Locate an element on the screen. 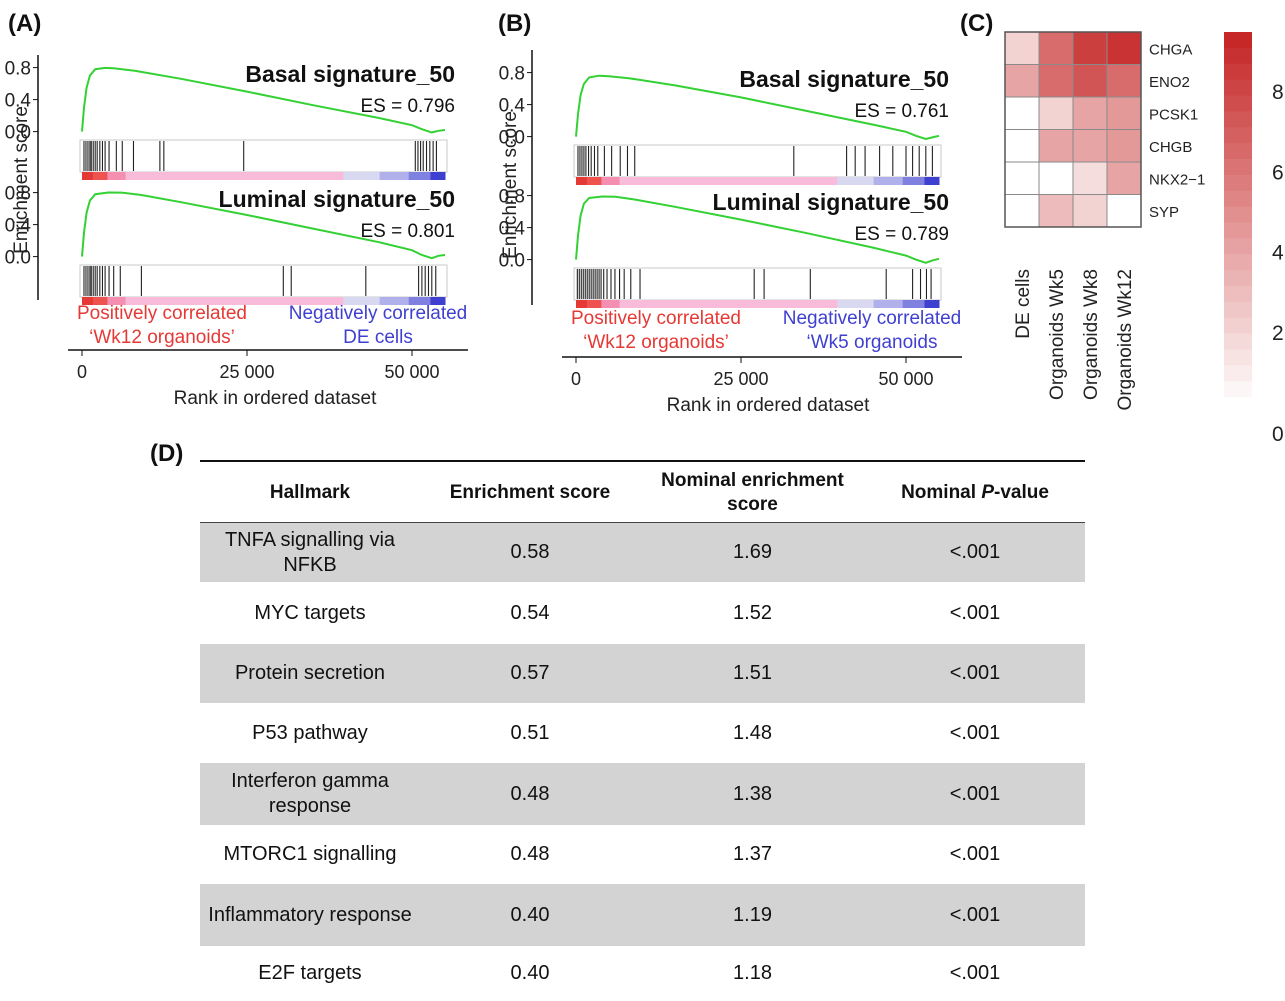  panel-label-d: (D) is located at coordinates (167, 453).